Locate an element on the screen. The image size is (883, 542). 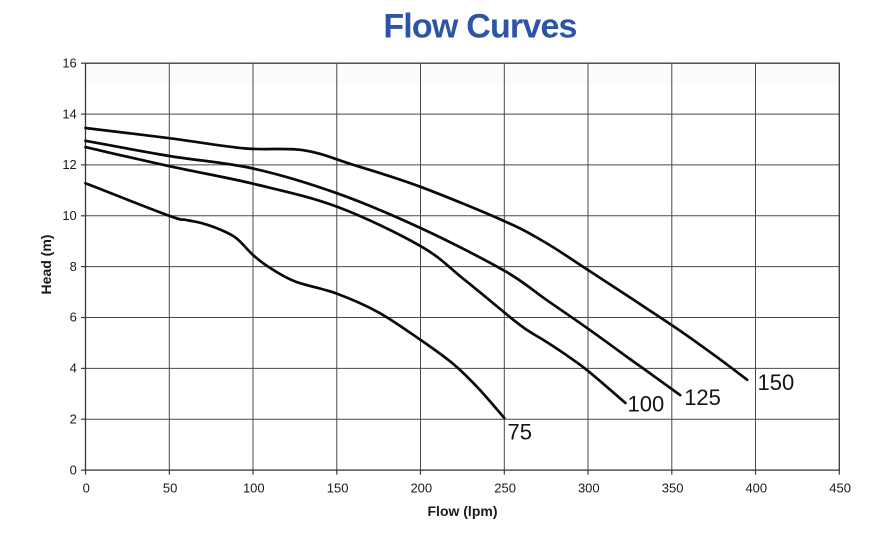
svg-text: 350 is located at coordinates (673, 488).